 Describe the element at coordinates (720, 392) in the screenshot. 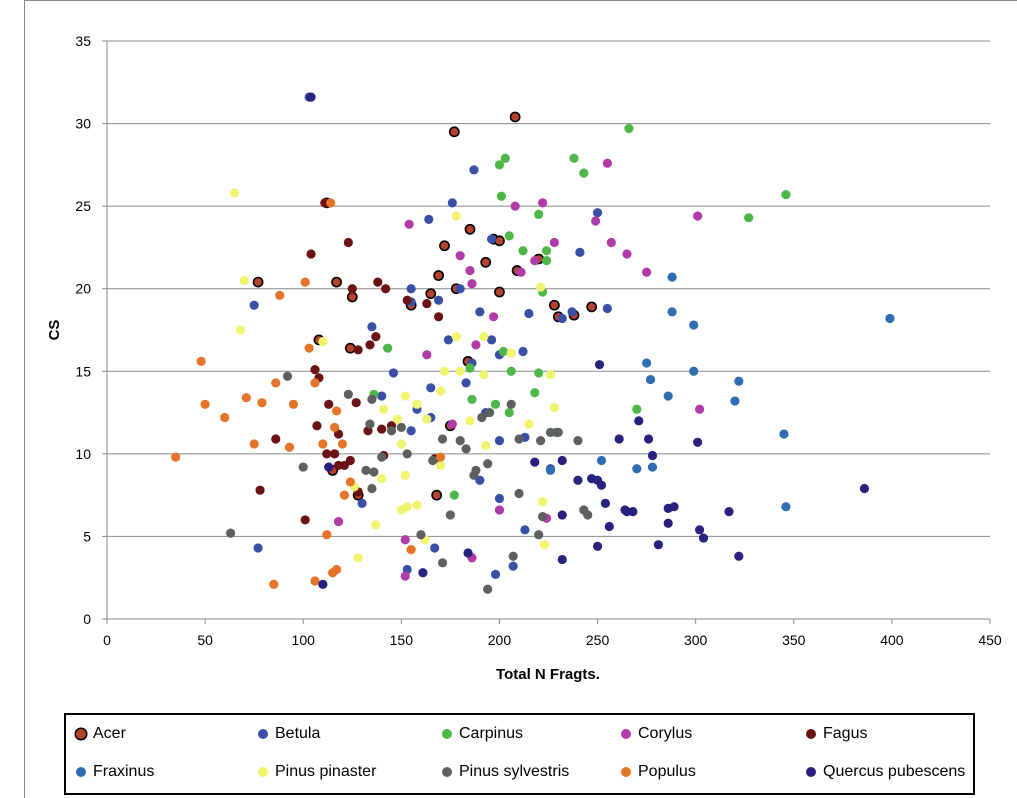

I see `series-fraxinus` at that location.